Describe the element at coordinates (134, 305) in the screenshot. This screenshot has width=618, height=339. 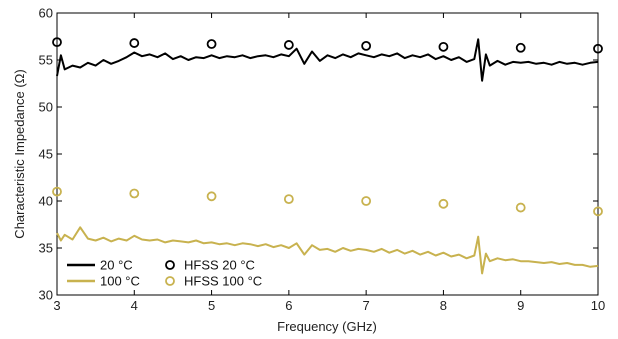
I see `x-tick-label: 4` at that location.